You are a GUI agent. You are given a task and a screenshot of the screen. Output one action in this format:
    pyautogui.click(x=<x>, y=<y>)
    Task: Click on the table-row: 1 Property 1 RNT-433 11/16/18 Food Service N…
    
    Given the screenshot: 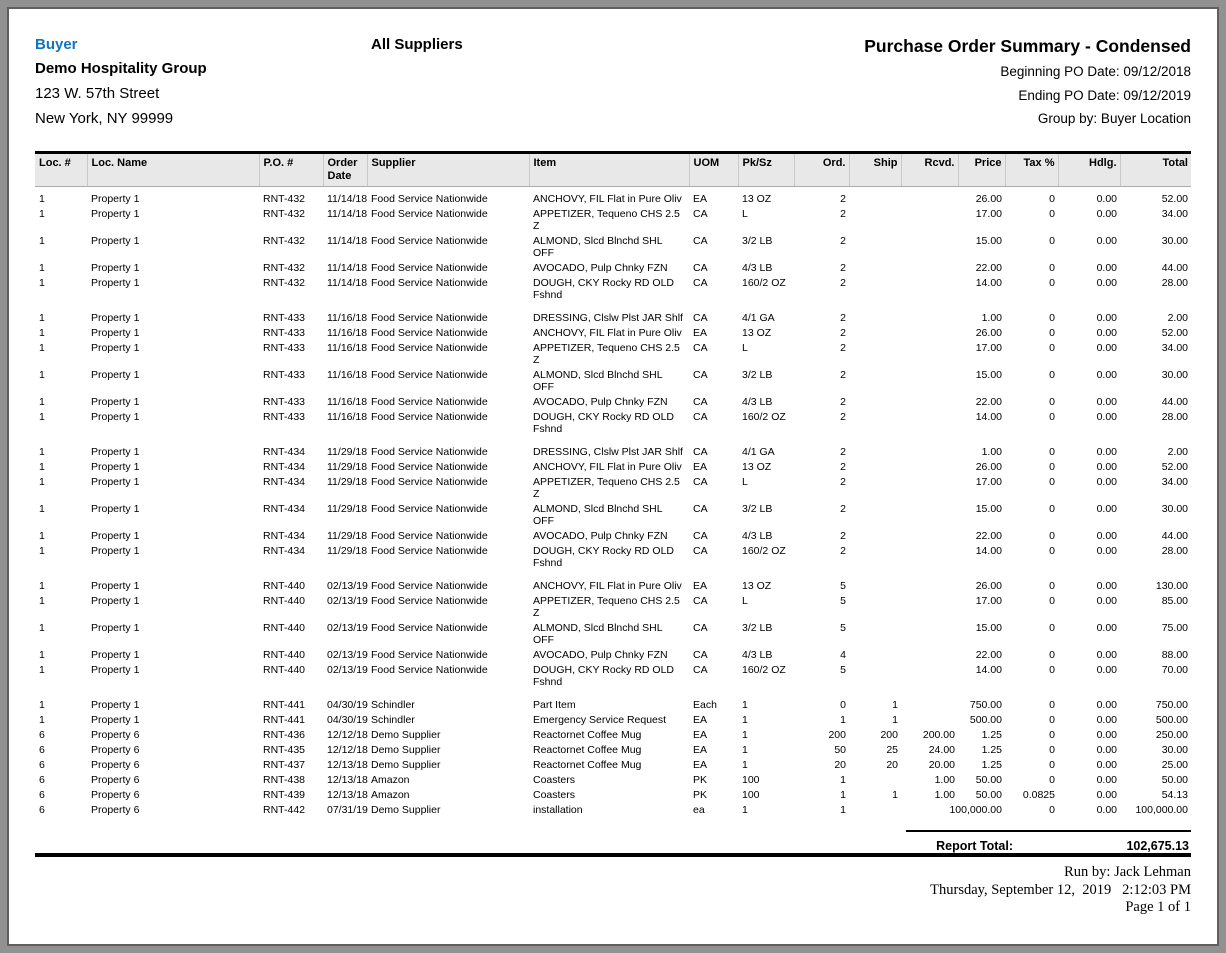 What is the action you would take?
    pyautogui.click(x=613, y=422)
    